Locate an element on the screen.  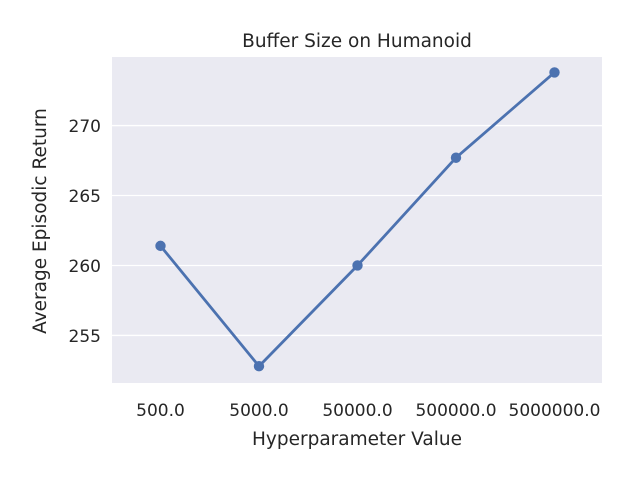
x-tick-label: 5000.0 is located at coordinates (258, 411).